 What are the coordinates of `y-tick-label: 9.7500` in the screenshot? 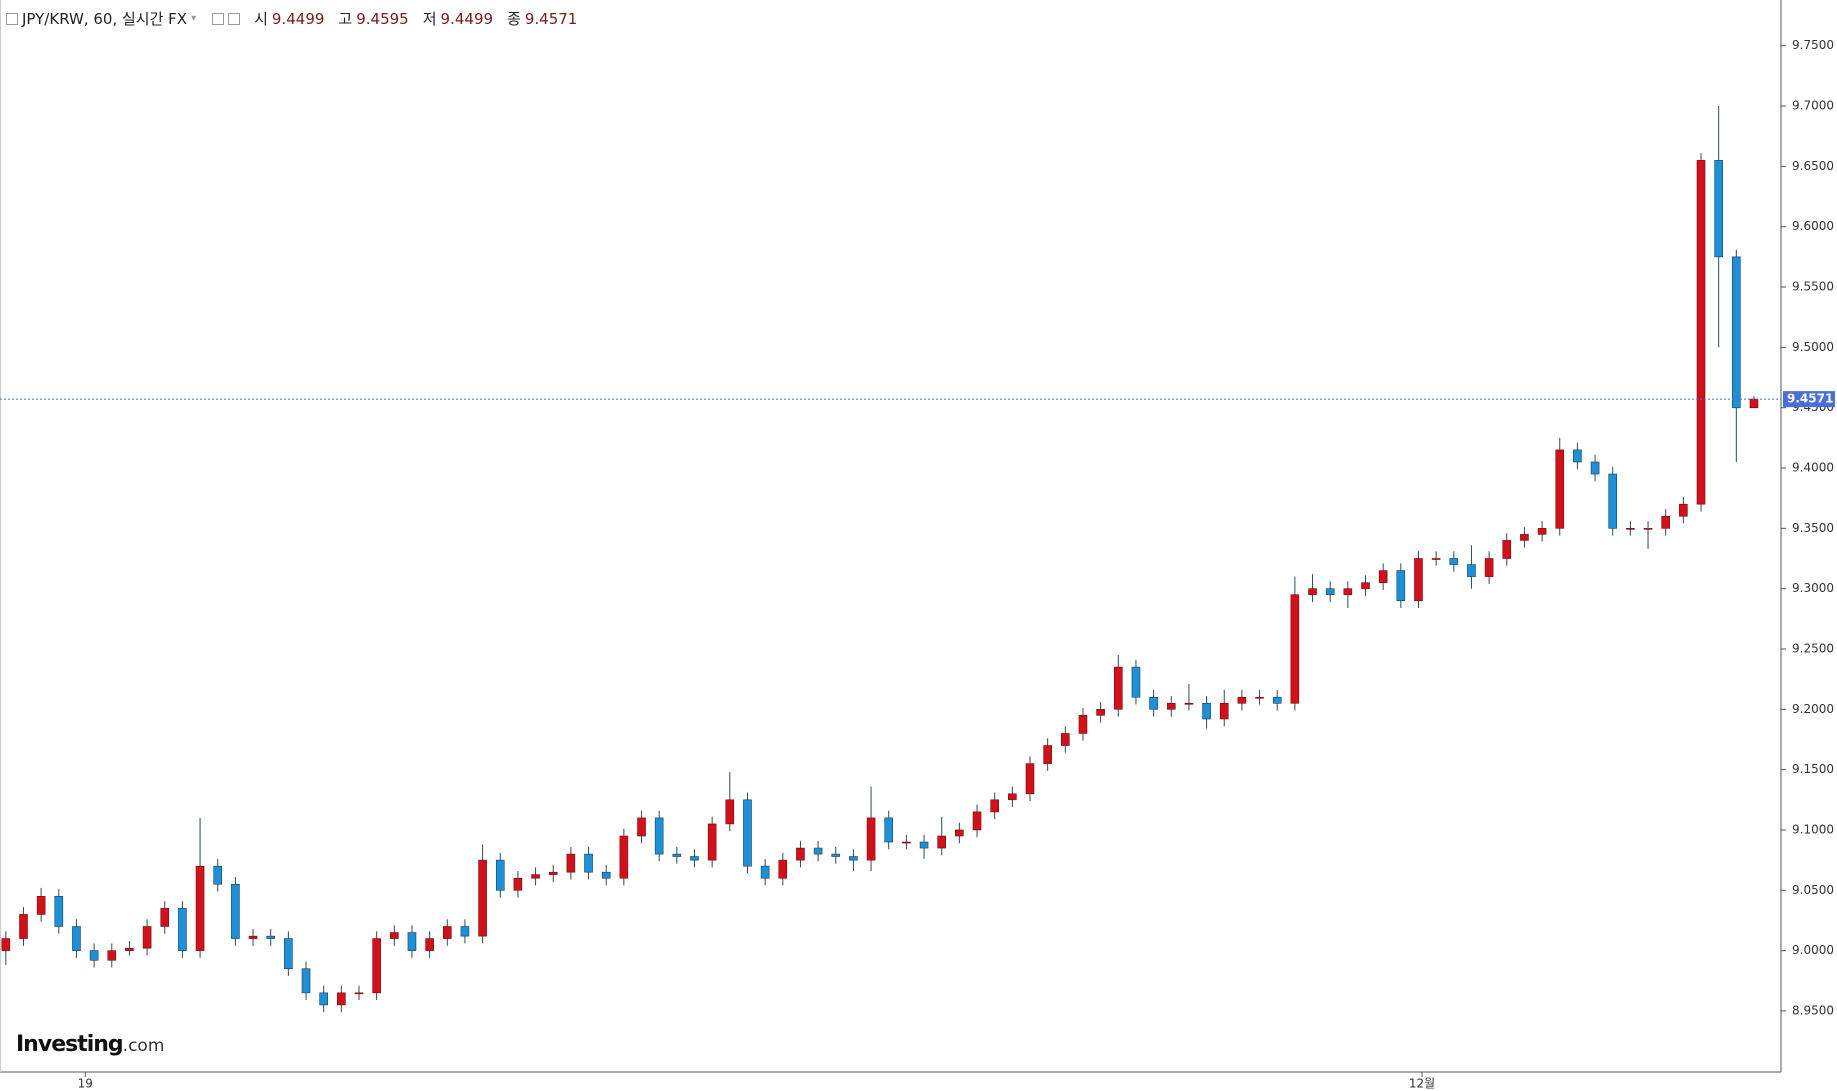 It's located at (1813, 45).